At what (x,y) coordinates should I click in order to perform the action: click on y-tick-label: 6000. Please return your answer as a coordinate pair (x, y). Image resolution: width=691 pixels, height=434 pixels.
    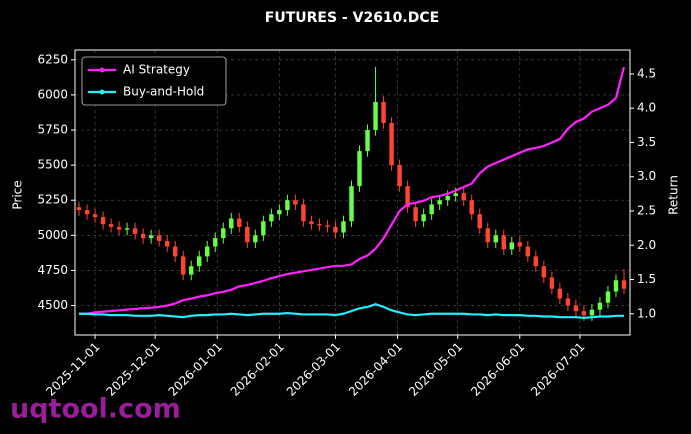
    Looking at the image, I should click on (52, 94).